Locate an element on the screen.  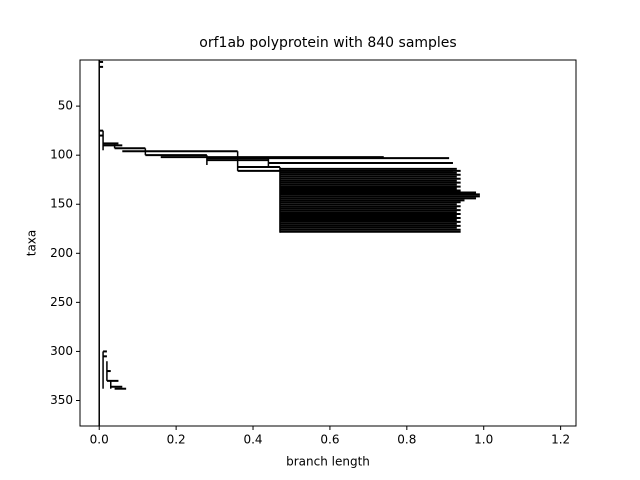
y-tick-label: 350 is located at coordinates (61, 400).